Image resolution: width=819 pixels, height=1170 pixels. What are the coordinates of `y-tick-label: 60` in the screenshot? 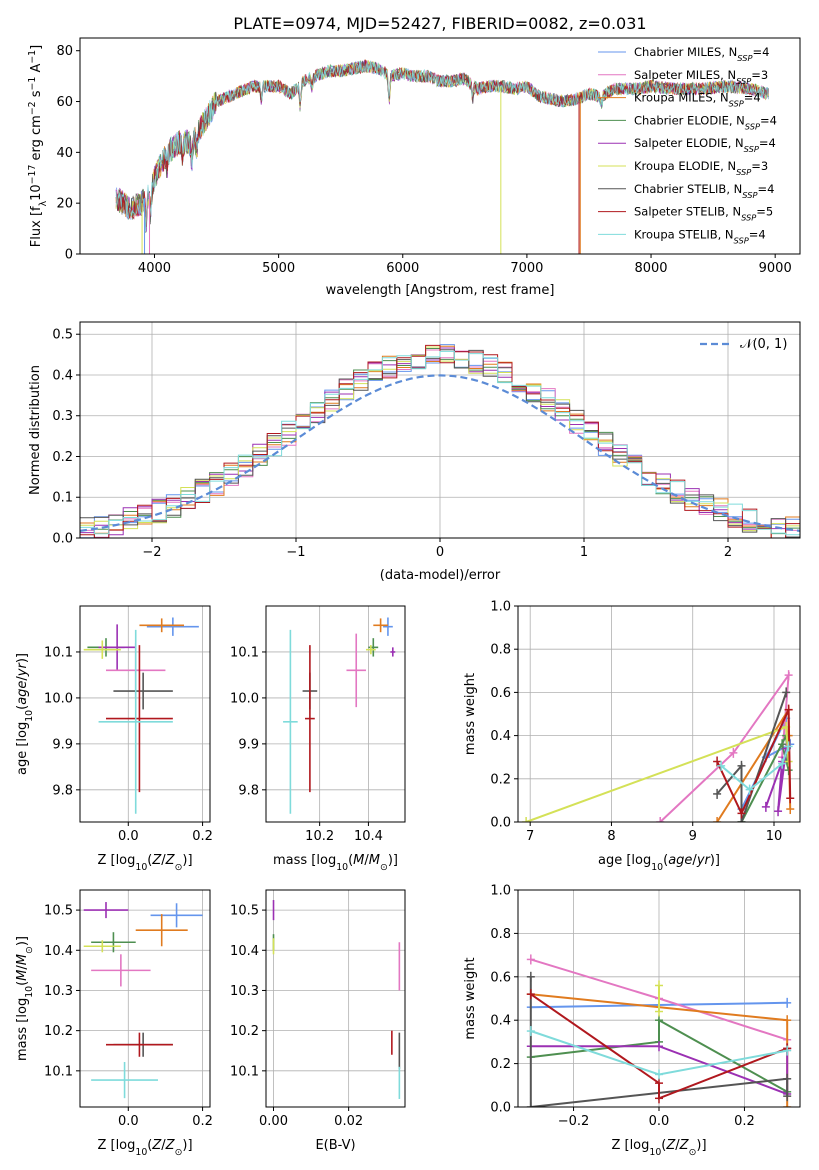 It's located at (64, 102).